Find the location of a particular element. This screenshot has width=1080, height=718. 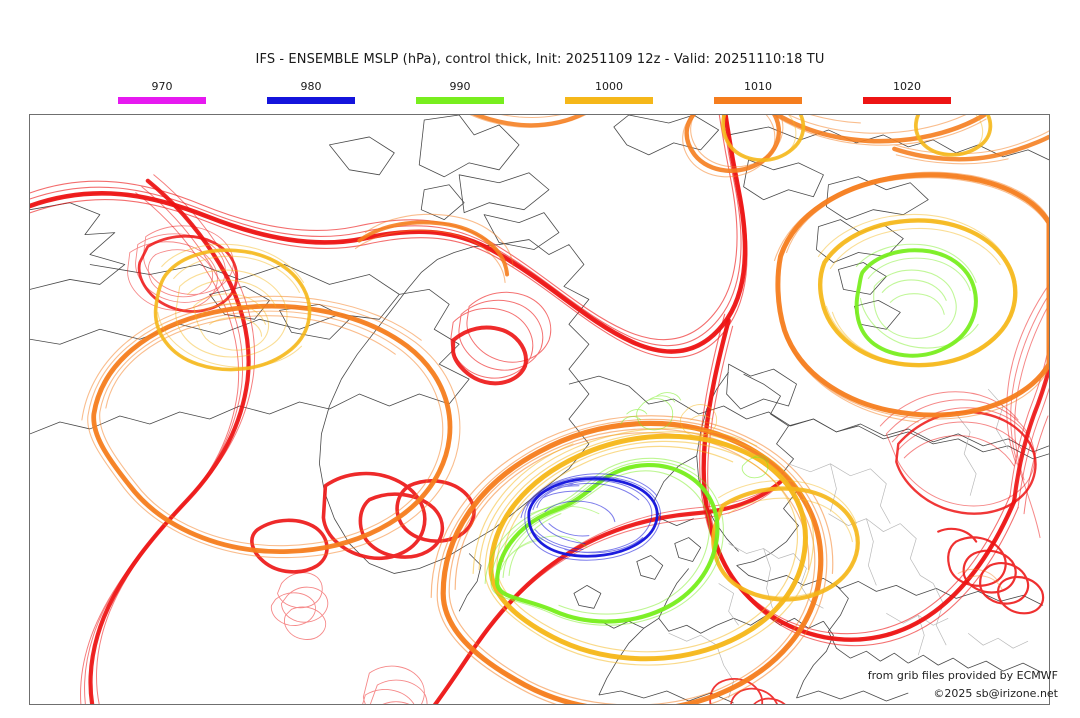

isobar-980-layer is located at coordinates (590, 517).